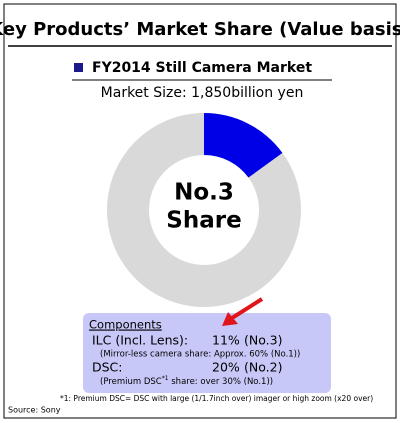  What do you see at coordinates (247, 308) in the screenshot?
I see `arrow` at bounding box center [247, 308].